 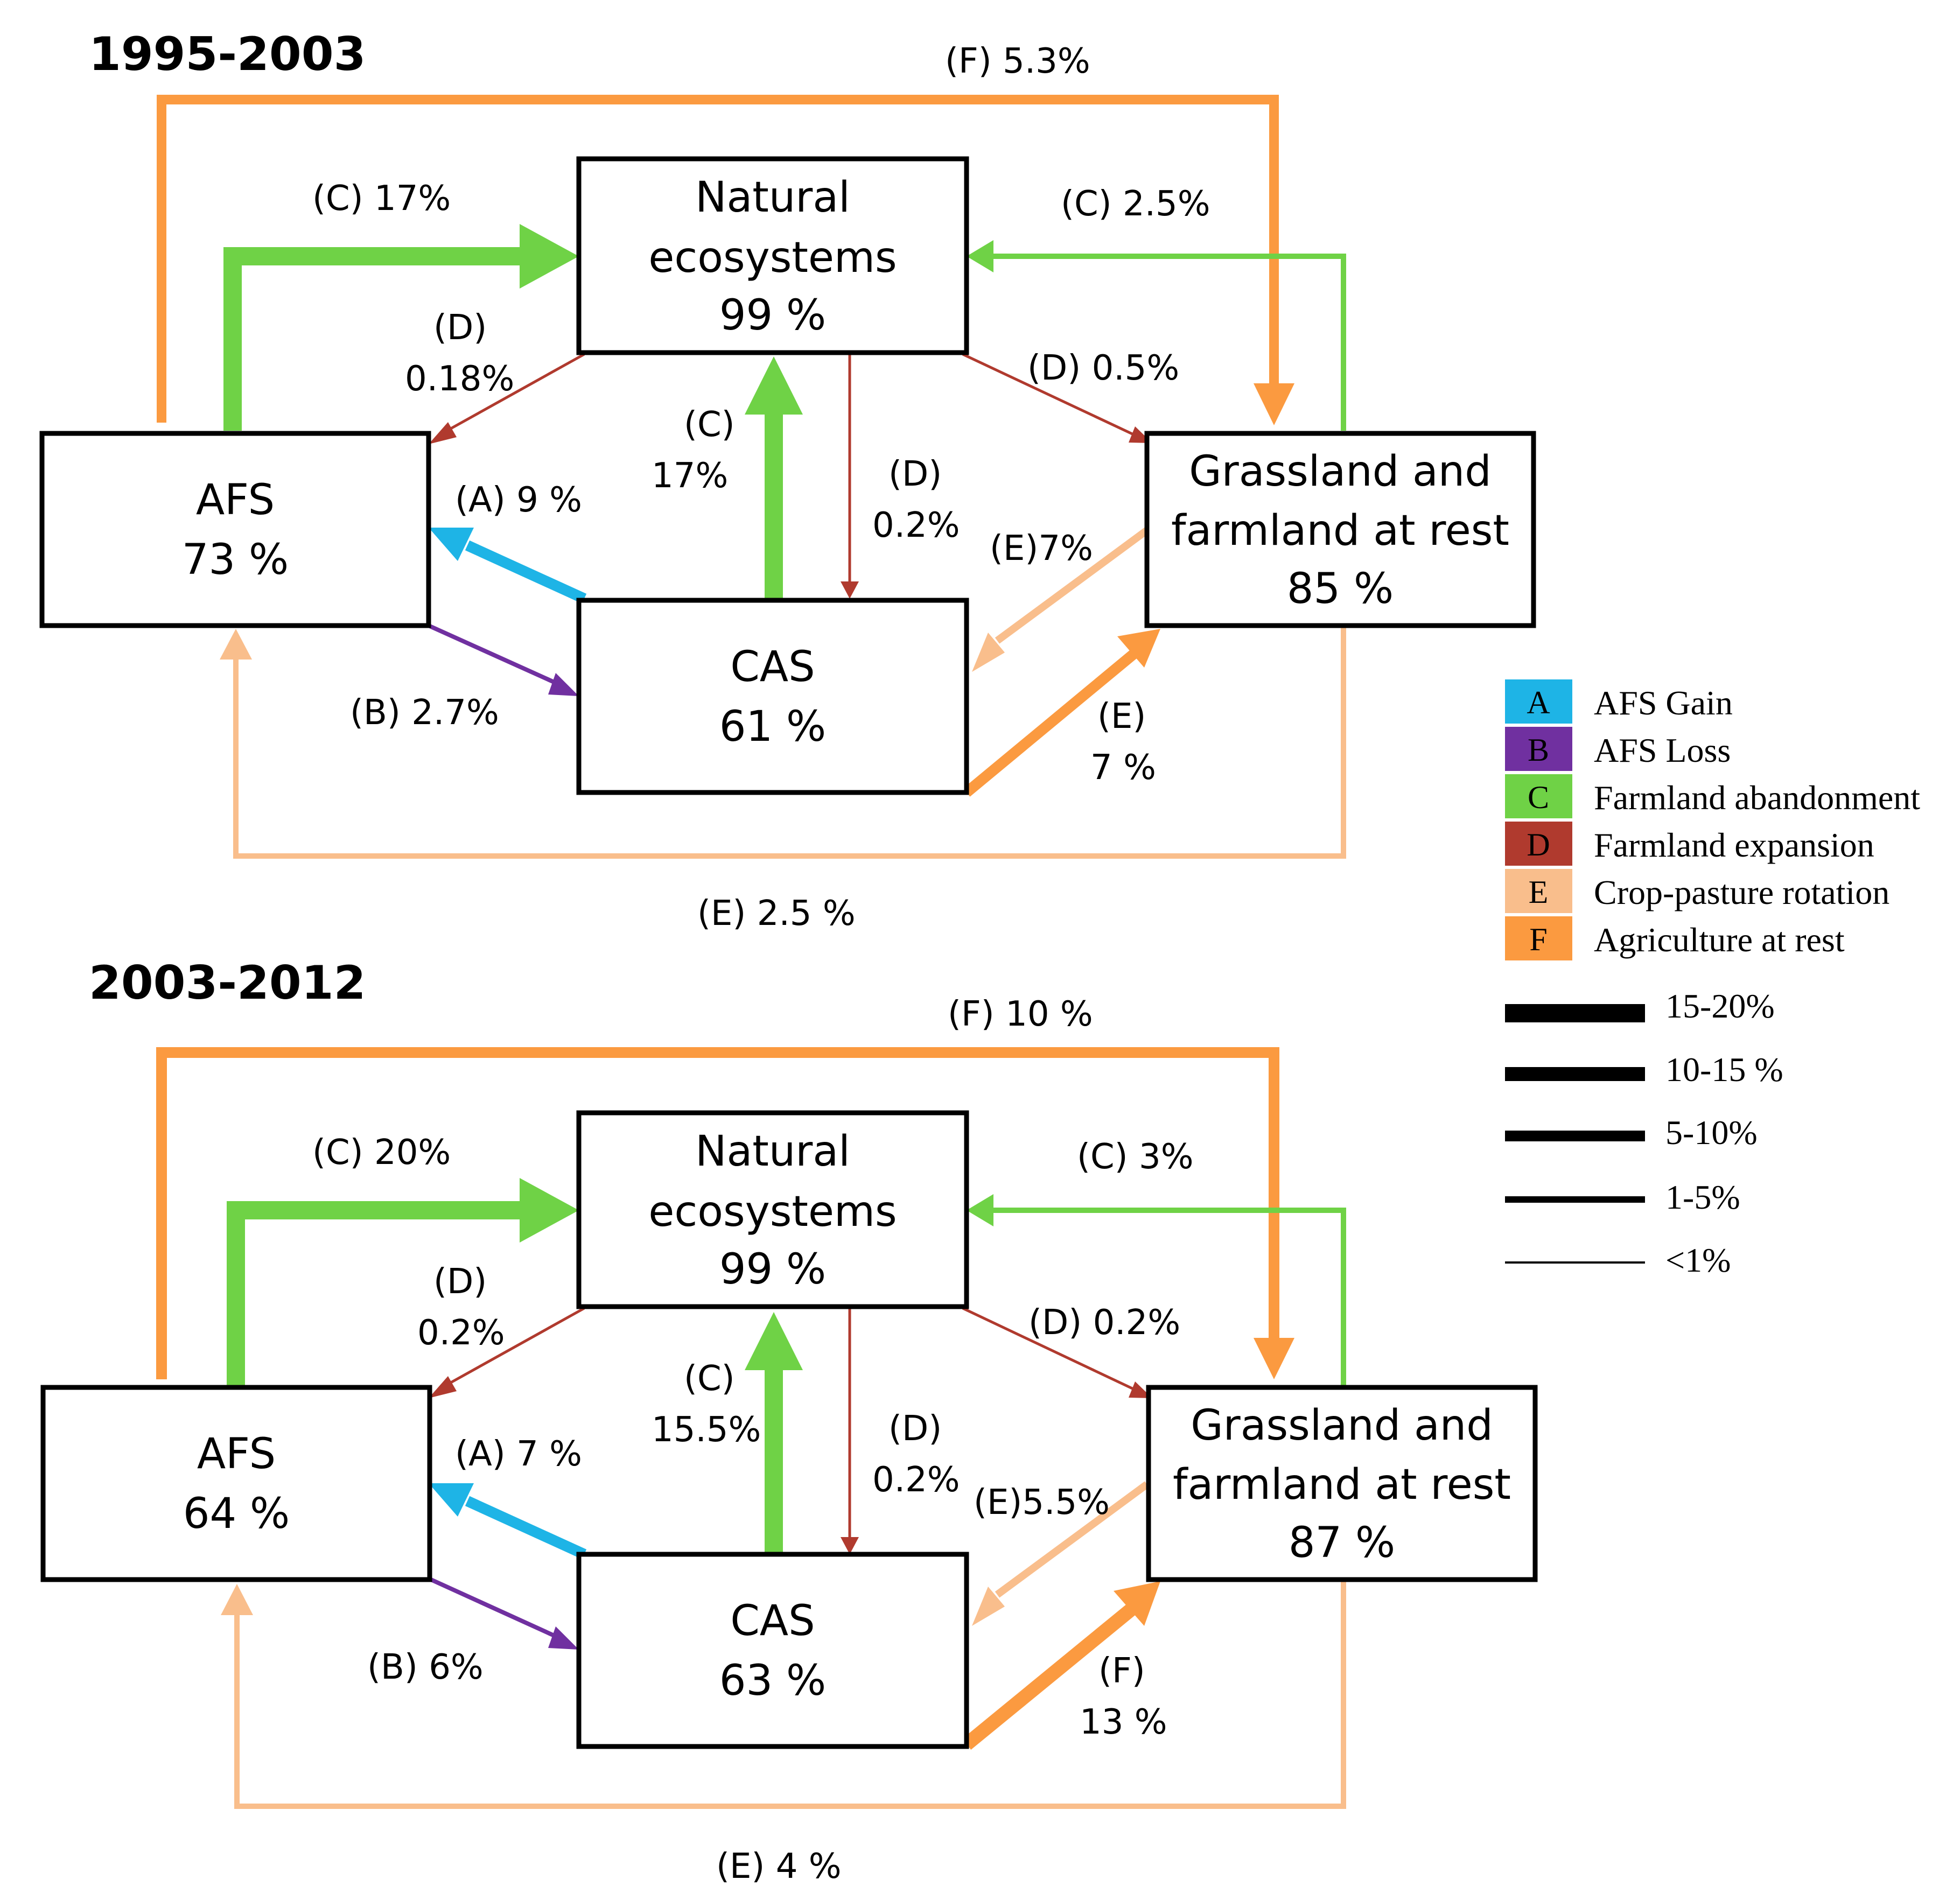 What do you see at coordinates (1538, 702) in the screenshot?
I see `svg-text: A` at bounding box center [1538, 702].